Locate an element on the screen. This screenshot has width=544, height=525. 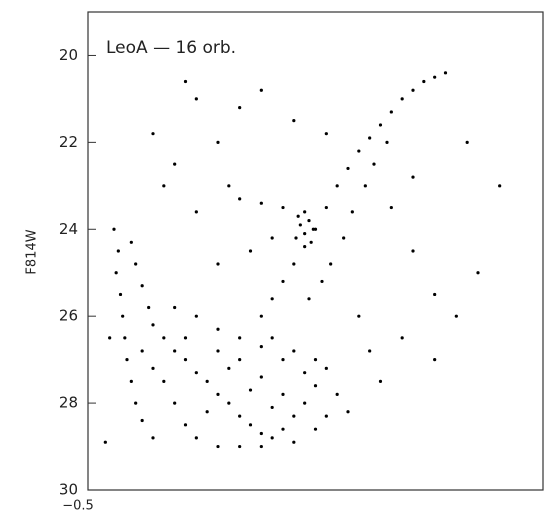
chart-title: LeoA — 16 orb. is located at coordinates (171, 48).